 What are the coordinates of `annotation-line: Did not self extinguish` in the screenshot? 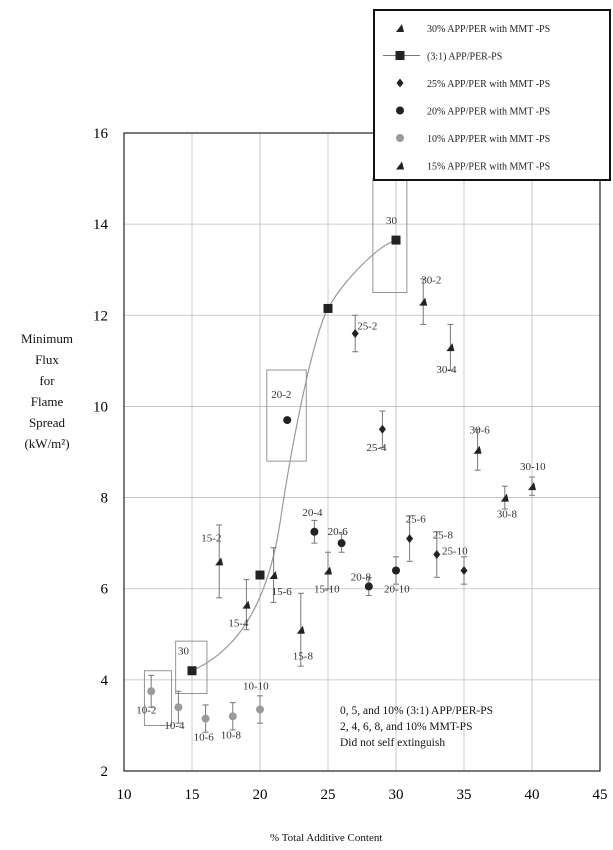 It's located at (393, 743).